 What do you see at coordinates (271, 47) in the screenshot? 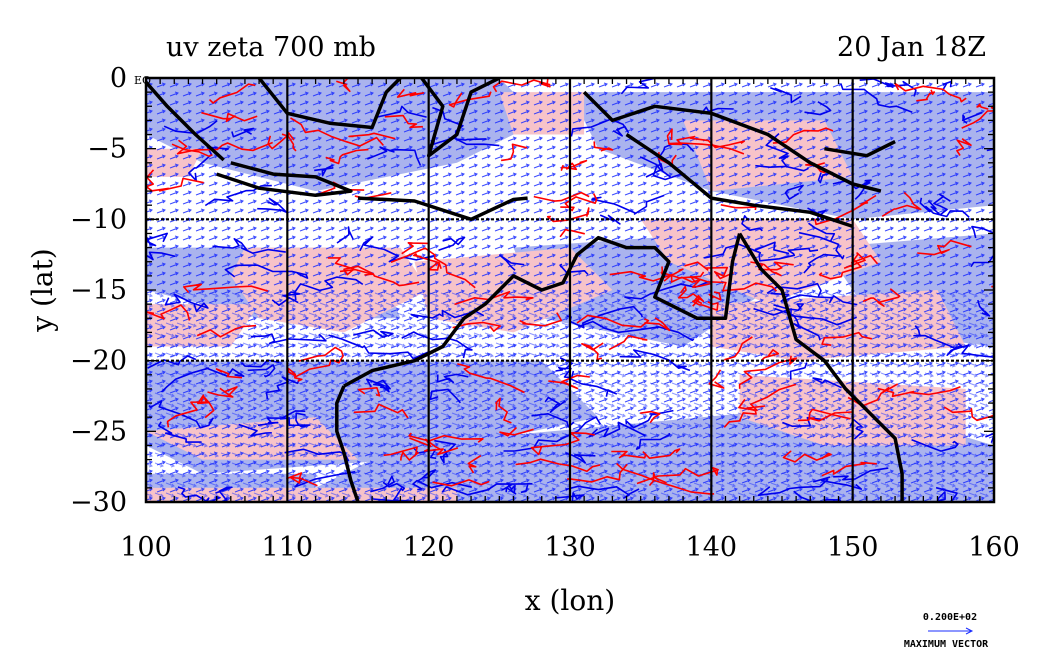
I see `map-title: uv zeta 700 mb` at bounding box center [271, 47].